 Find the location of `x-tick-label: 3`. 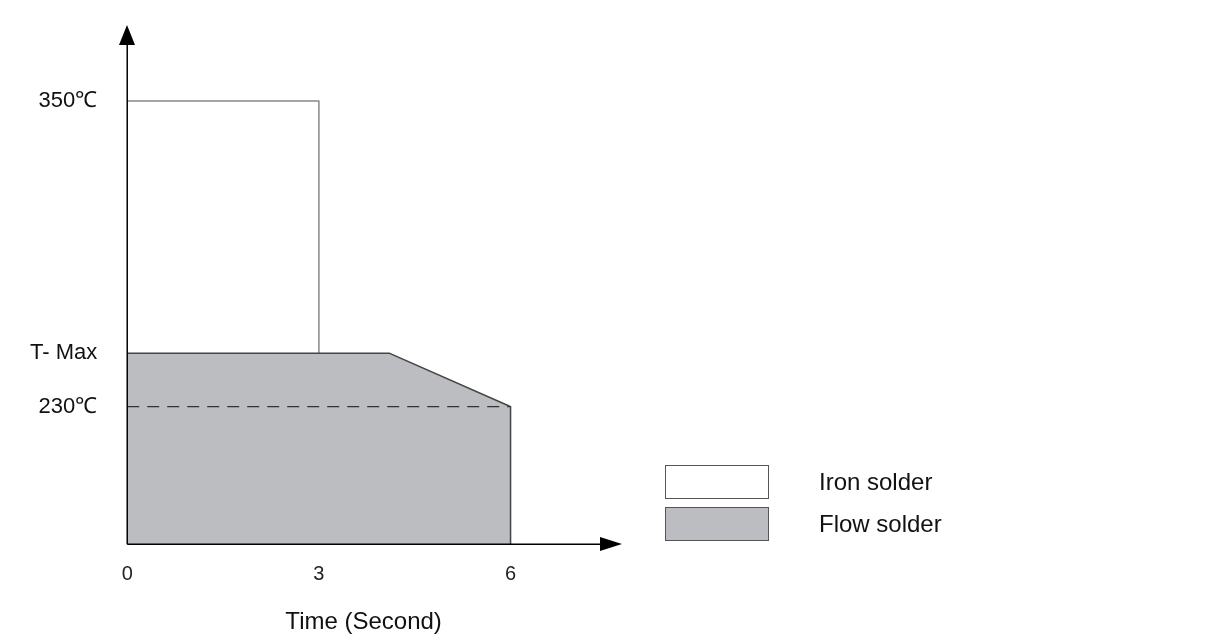

x-tick-label: 3 is located at coordinates (319, 572).